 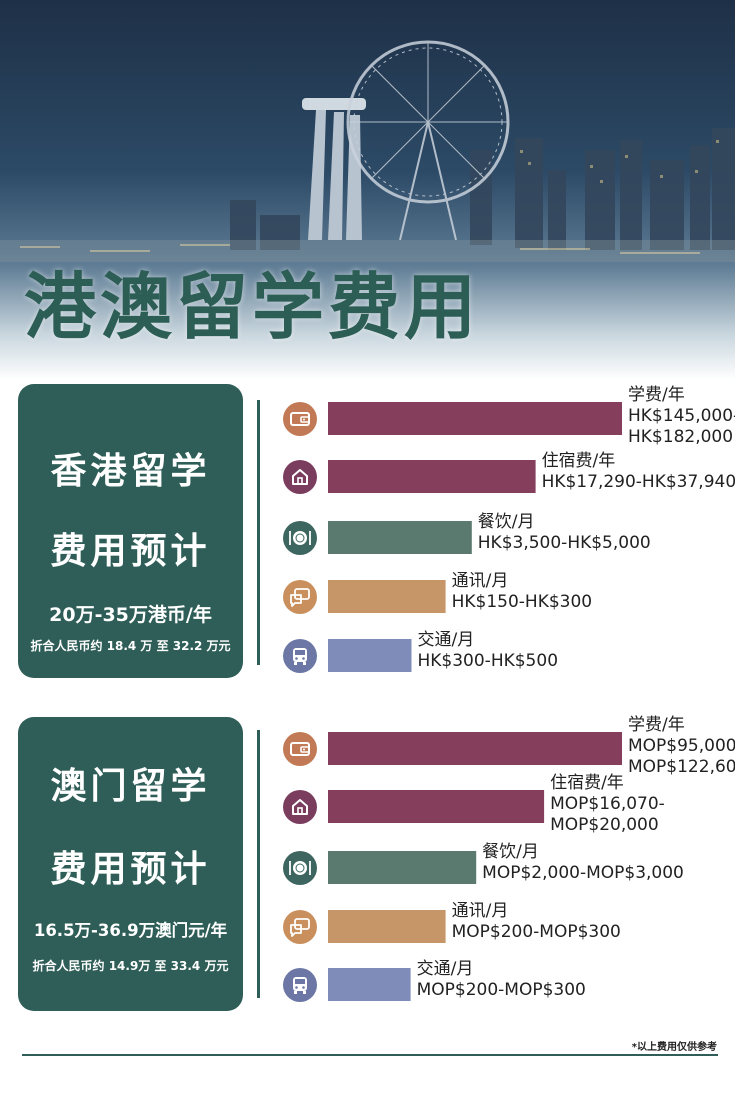 I want to click on total-cost-range: 16.5万-36.9万澳门元/年, so click(x=130, y=930).